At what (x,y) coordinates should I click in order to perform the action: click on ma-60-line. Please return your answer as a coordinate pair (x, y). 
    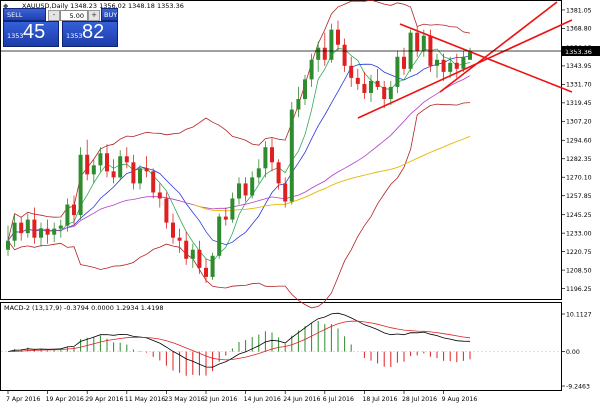
    Looking at the image, I should click on (331, 173).